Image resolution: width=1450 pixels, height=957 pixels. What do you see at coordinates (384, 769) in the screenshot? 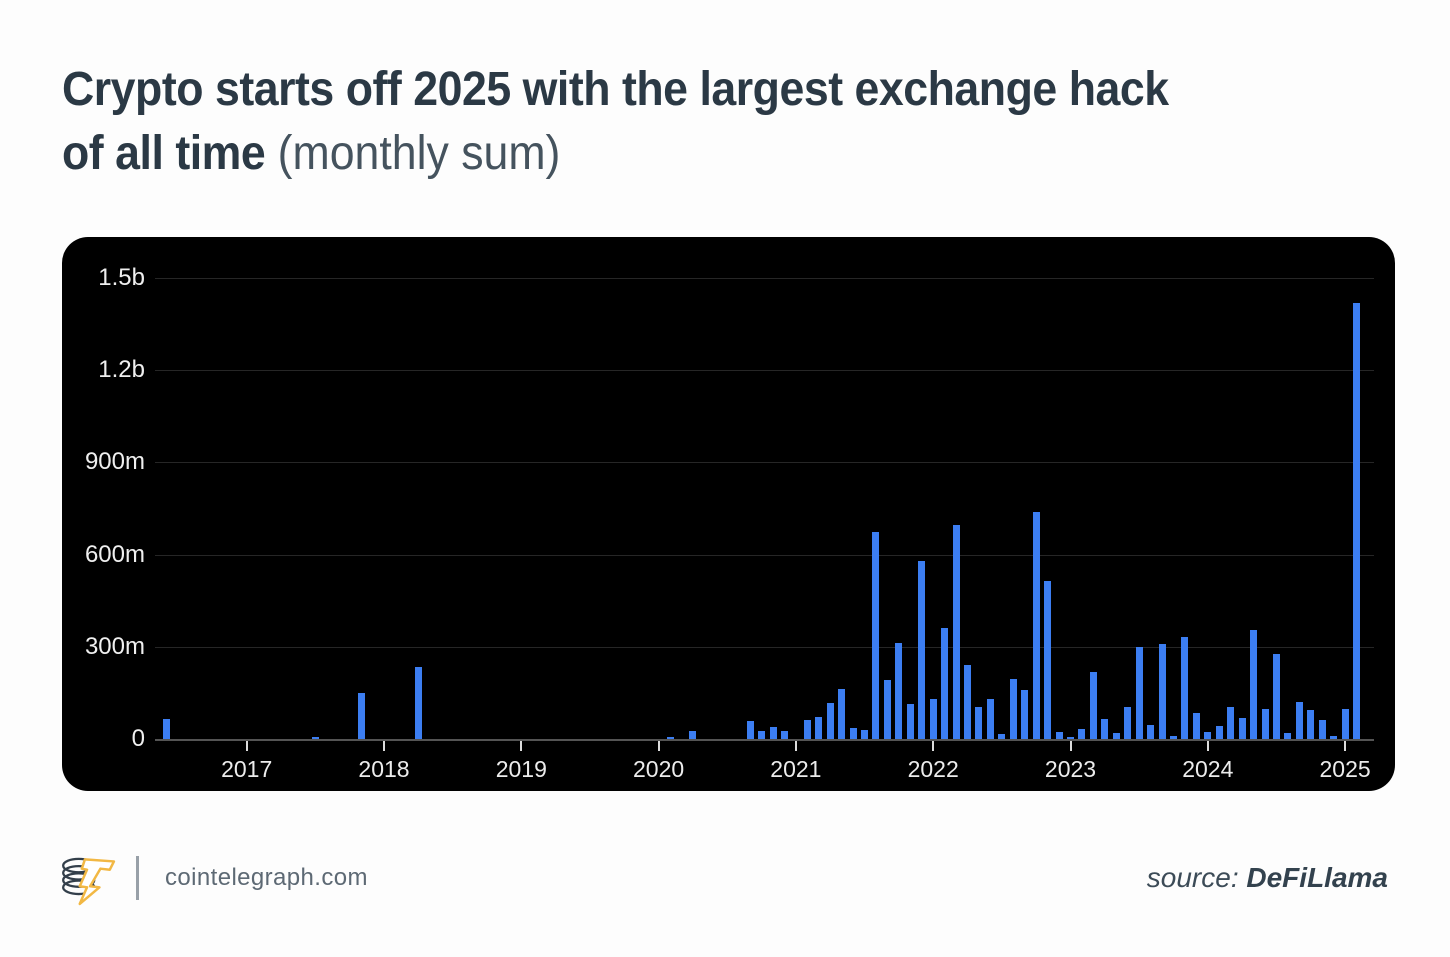
I see `x-axis-year-label: 2018` at bounding box center [384, 769].